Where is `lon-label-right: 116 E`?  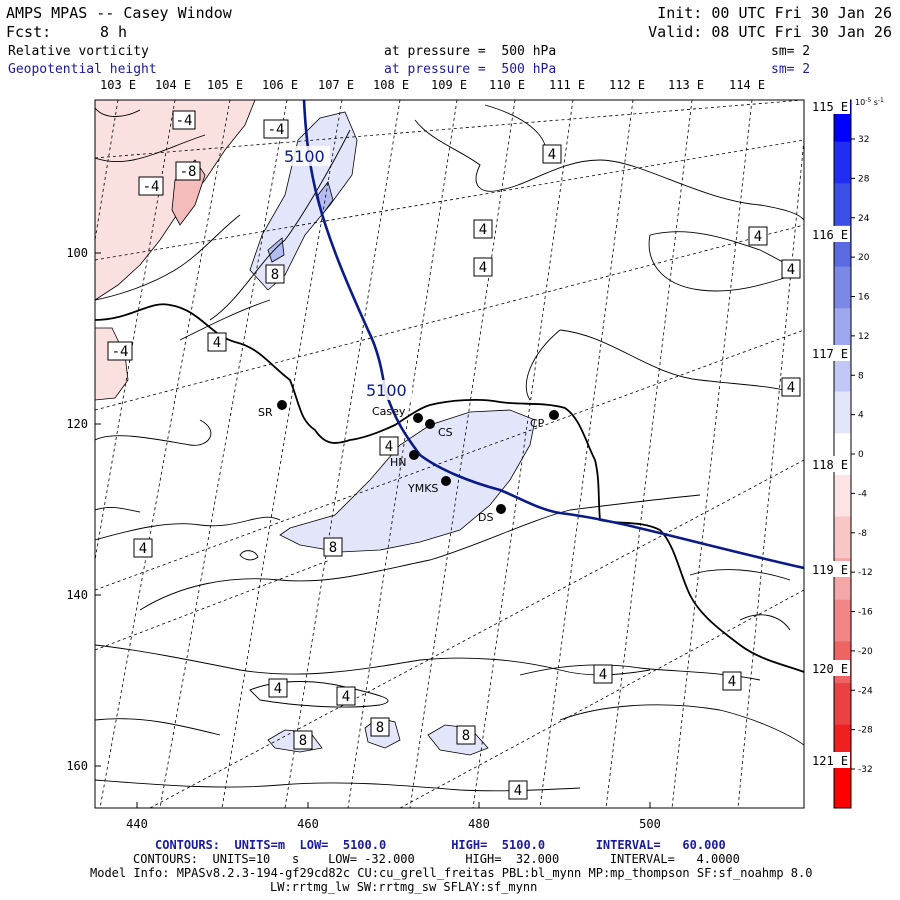
lon-label-right: 116 E is located at coordinates (830, 235).